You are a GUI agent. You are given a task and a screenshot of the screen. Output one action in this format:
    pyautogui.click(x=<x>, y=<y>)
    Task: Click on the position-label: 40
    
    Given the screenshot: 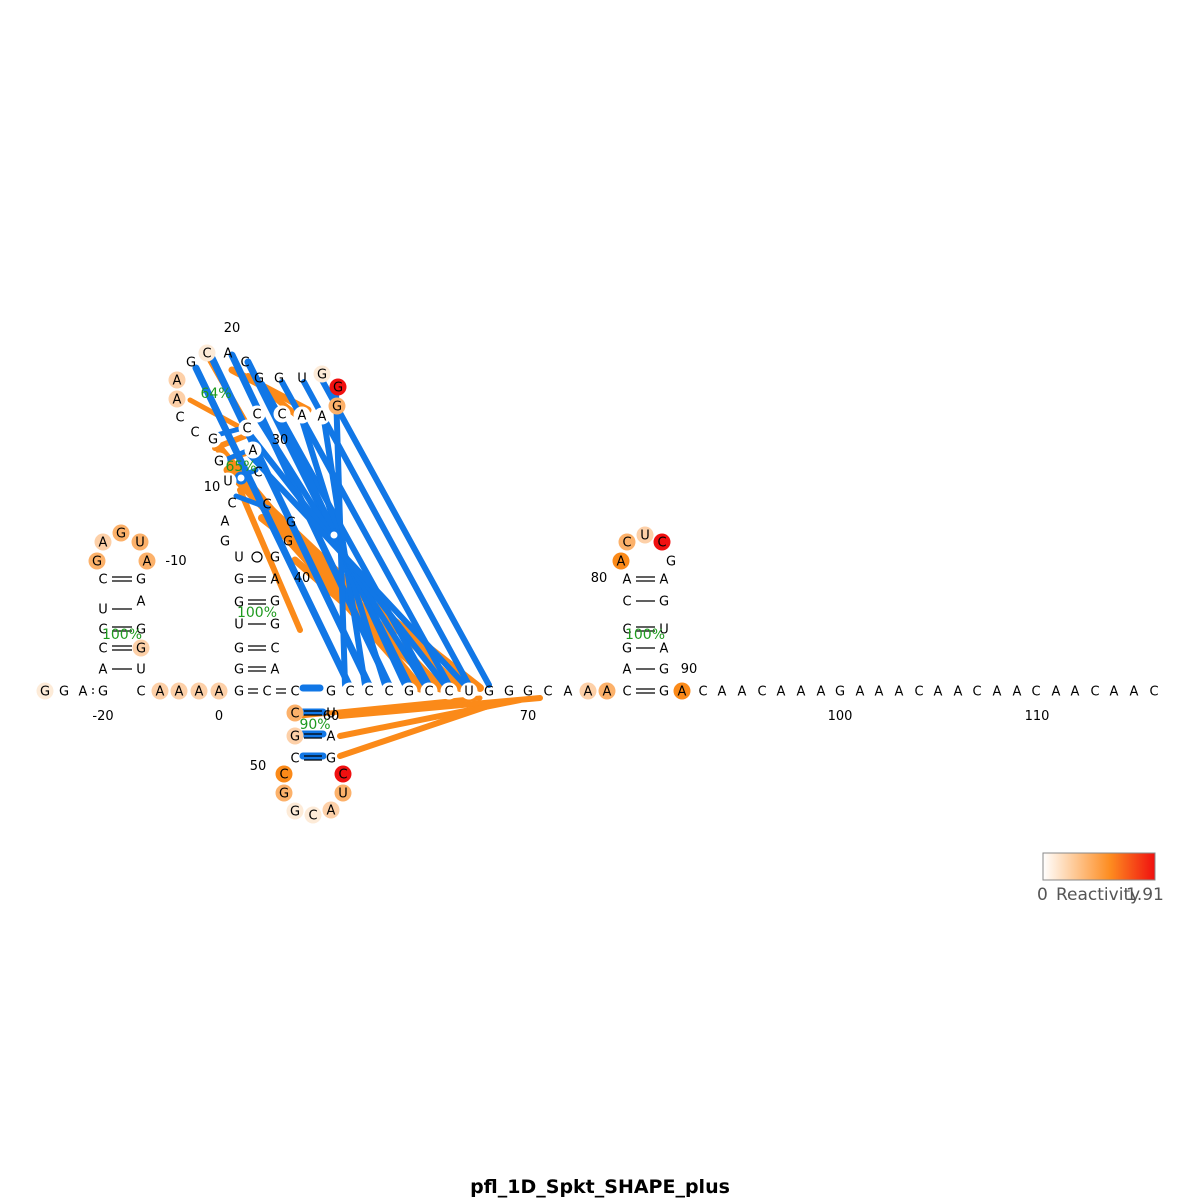 What is the action you would take?
    pyautogui.click(x=302, y=578)
    